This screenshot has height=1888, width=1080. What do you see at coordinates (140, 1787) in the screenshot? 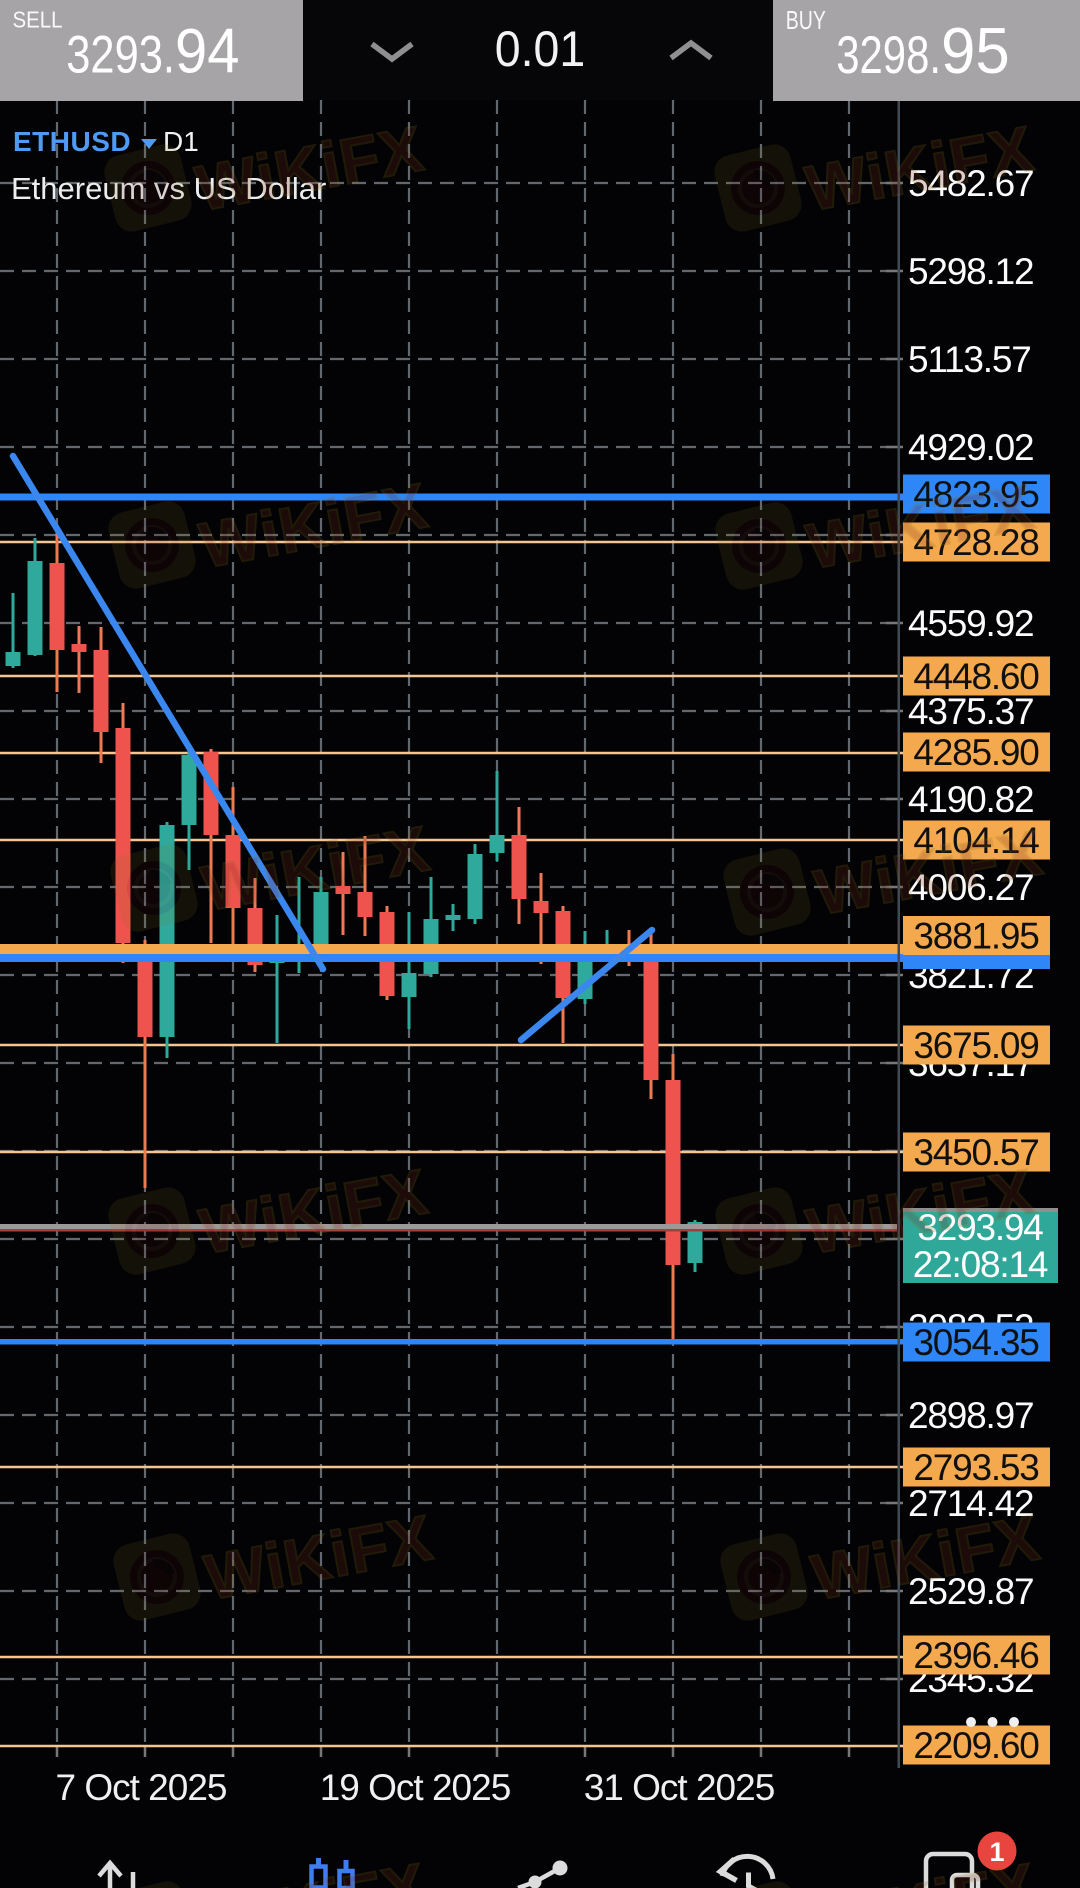
I see `svg-text: 7 Oct 2025` at bounding box center [140, 1787].